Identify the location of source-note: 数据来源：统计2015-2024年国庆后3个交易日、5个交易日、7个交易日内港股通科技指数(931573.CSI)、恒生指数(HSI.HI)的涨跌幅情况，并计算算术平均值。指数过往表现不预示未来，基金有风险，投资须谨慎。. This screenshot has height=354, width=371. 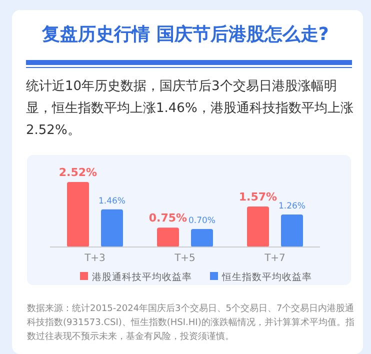
(191, 323).